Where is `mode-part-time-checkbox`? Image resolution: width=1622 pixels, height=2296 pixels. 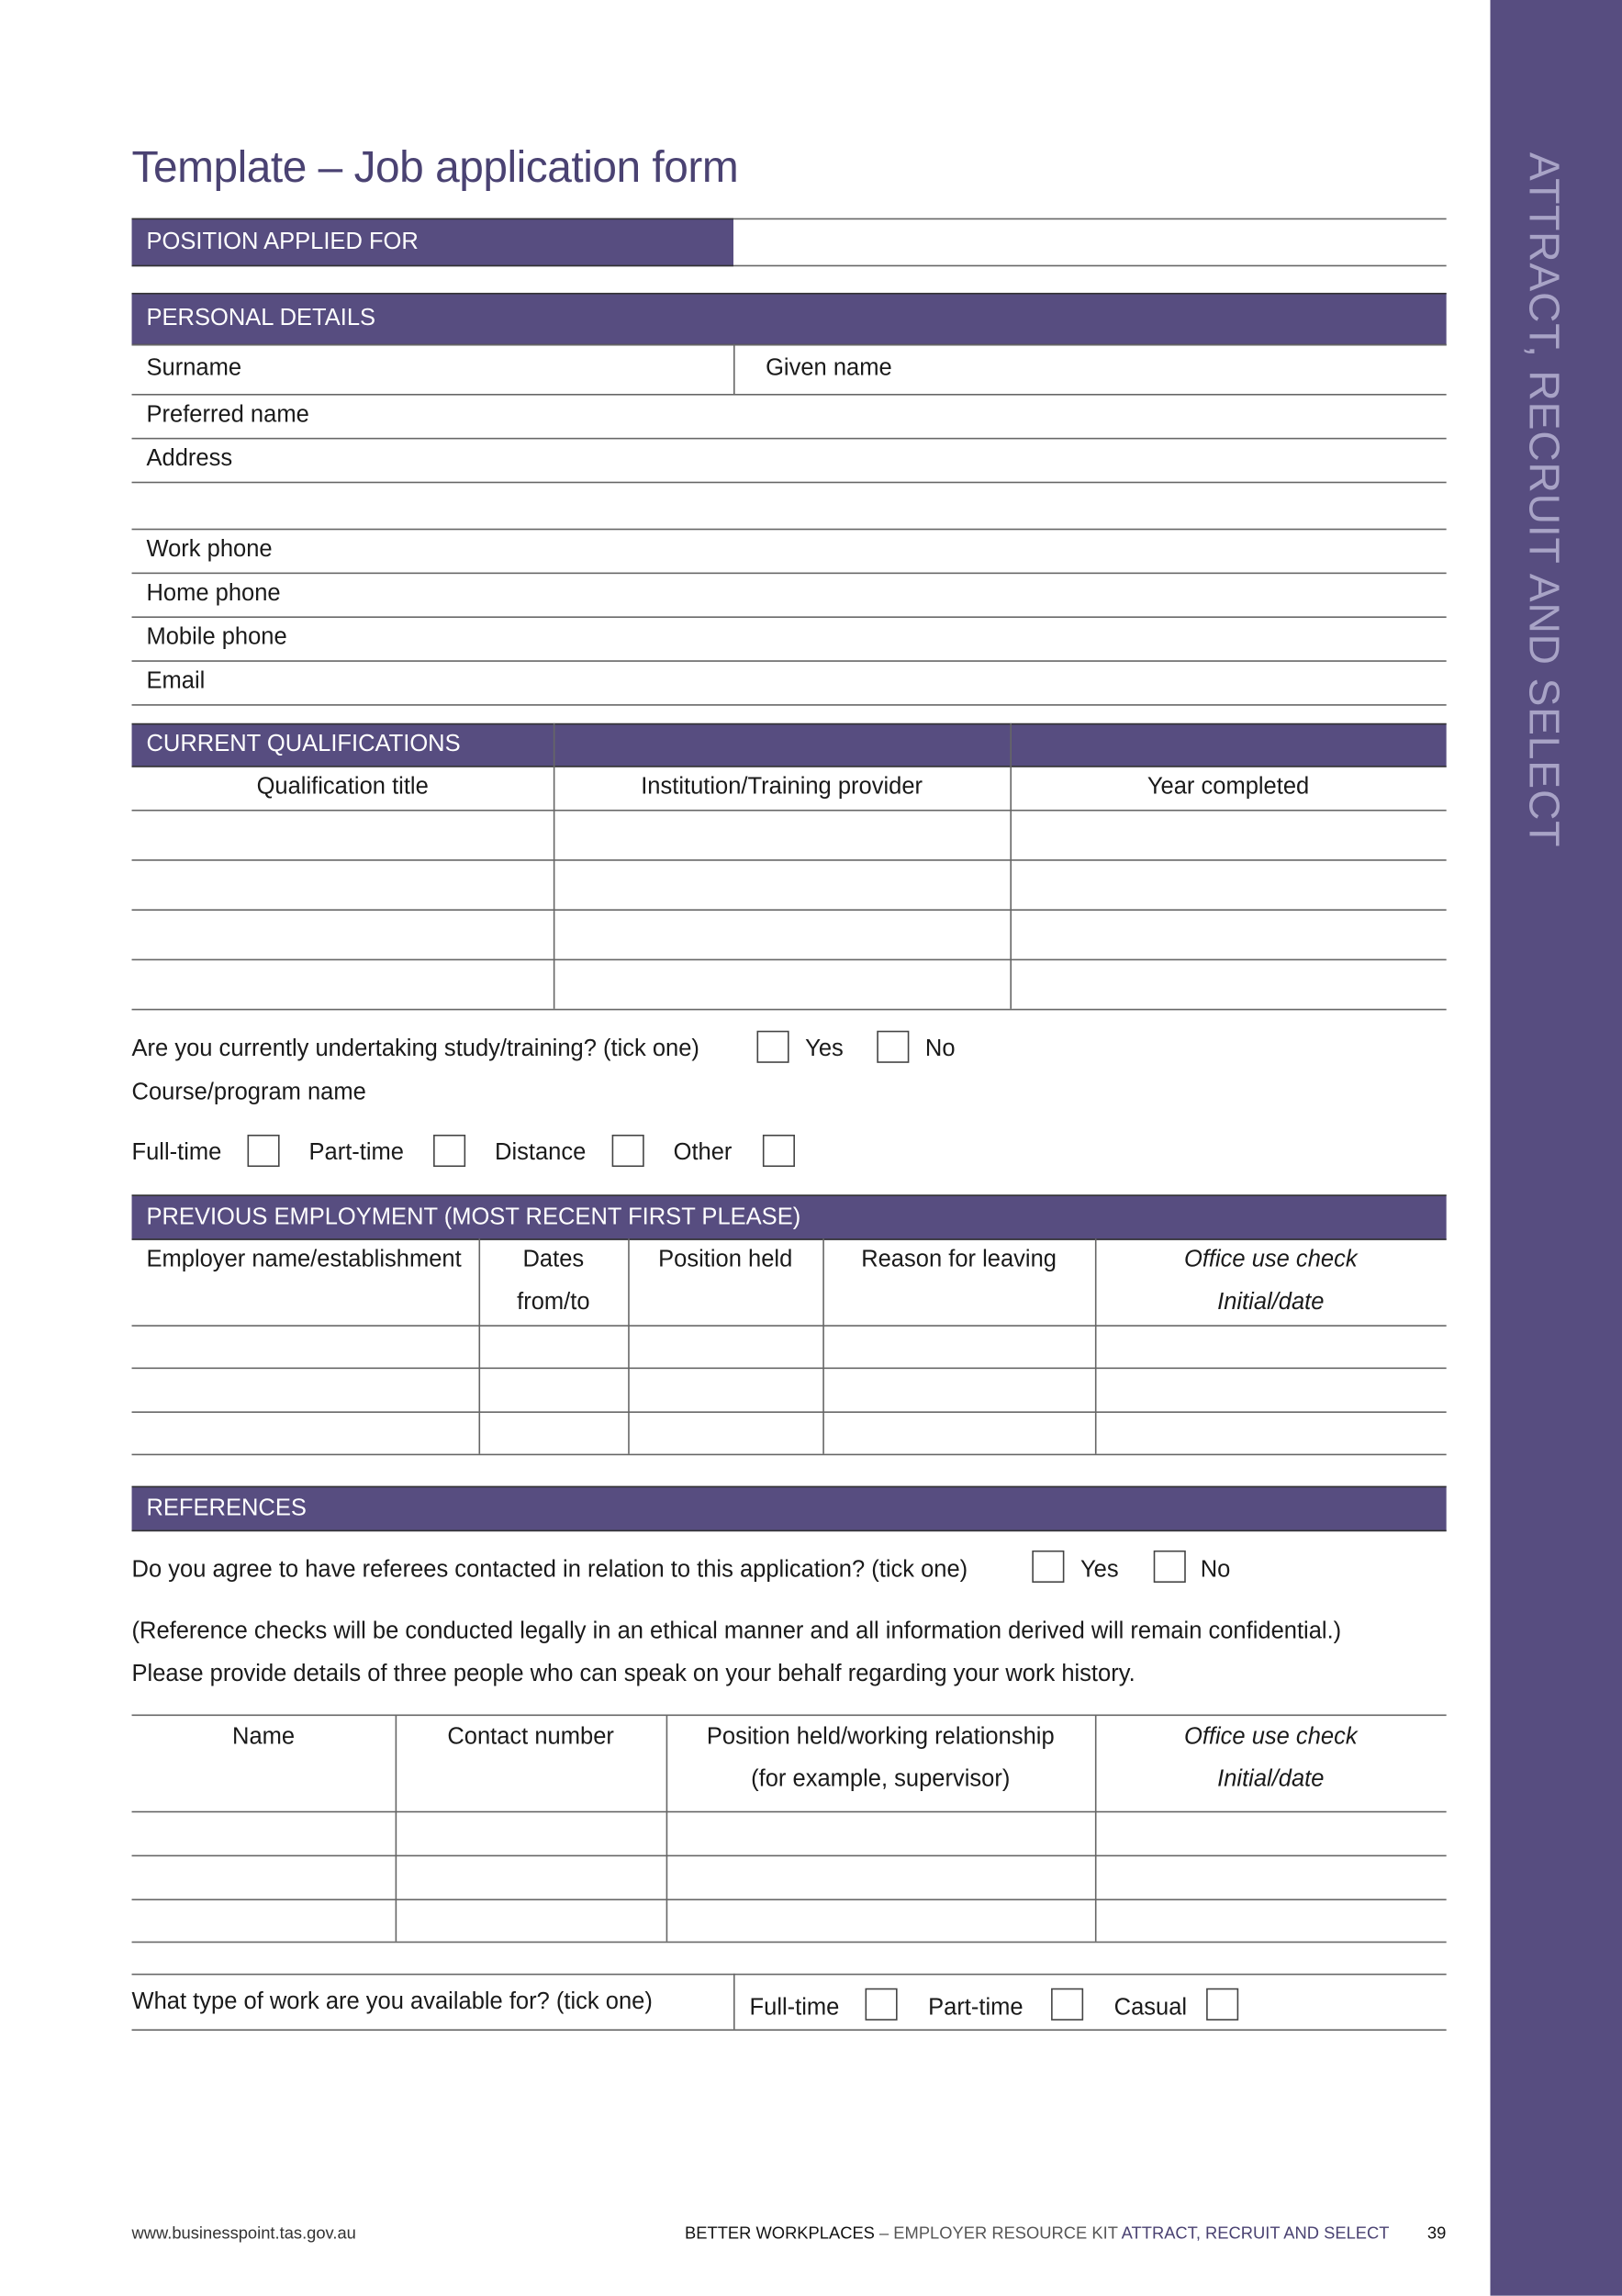 mode-part-time-checkbox is located at coordinates (449, 1151).